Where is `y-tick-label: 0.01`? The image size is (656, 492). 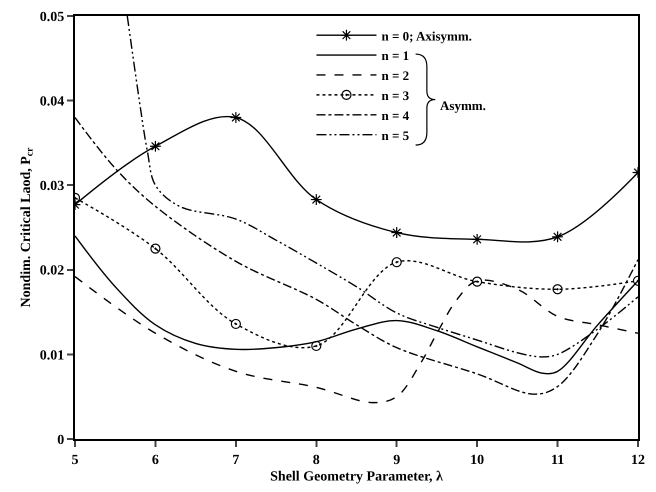
y-tick-label: 0.01 is located at coordinates (52, 356).